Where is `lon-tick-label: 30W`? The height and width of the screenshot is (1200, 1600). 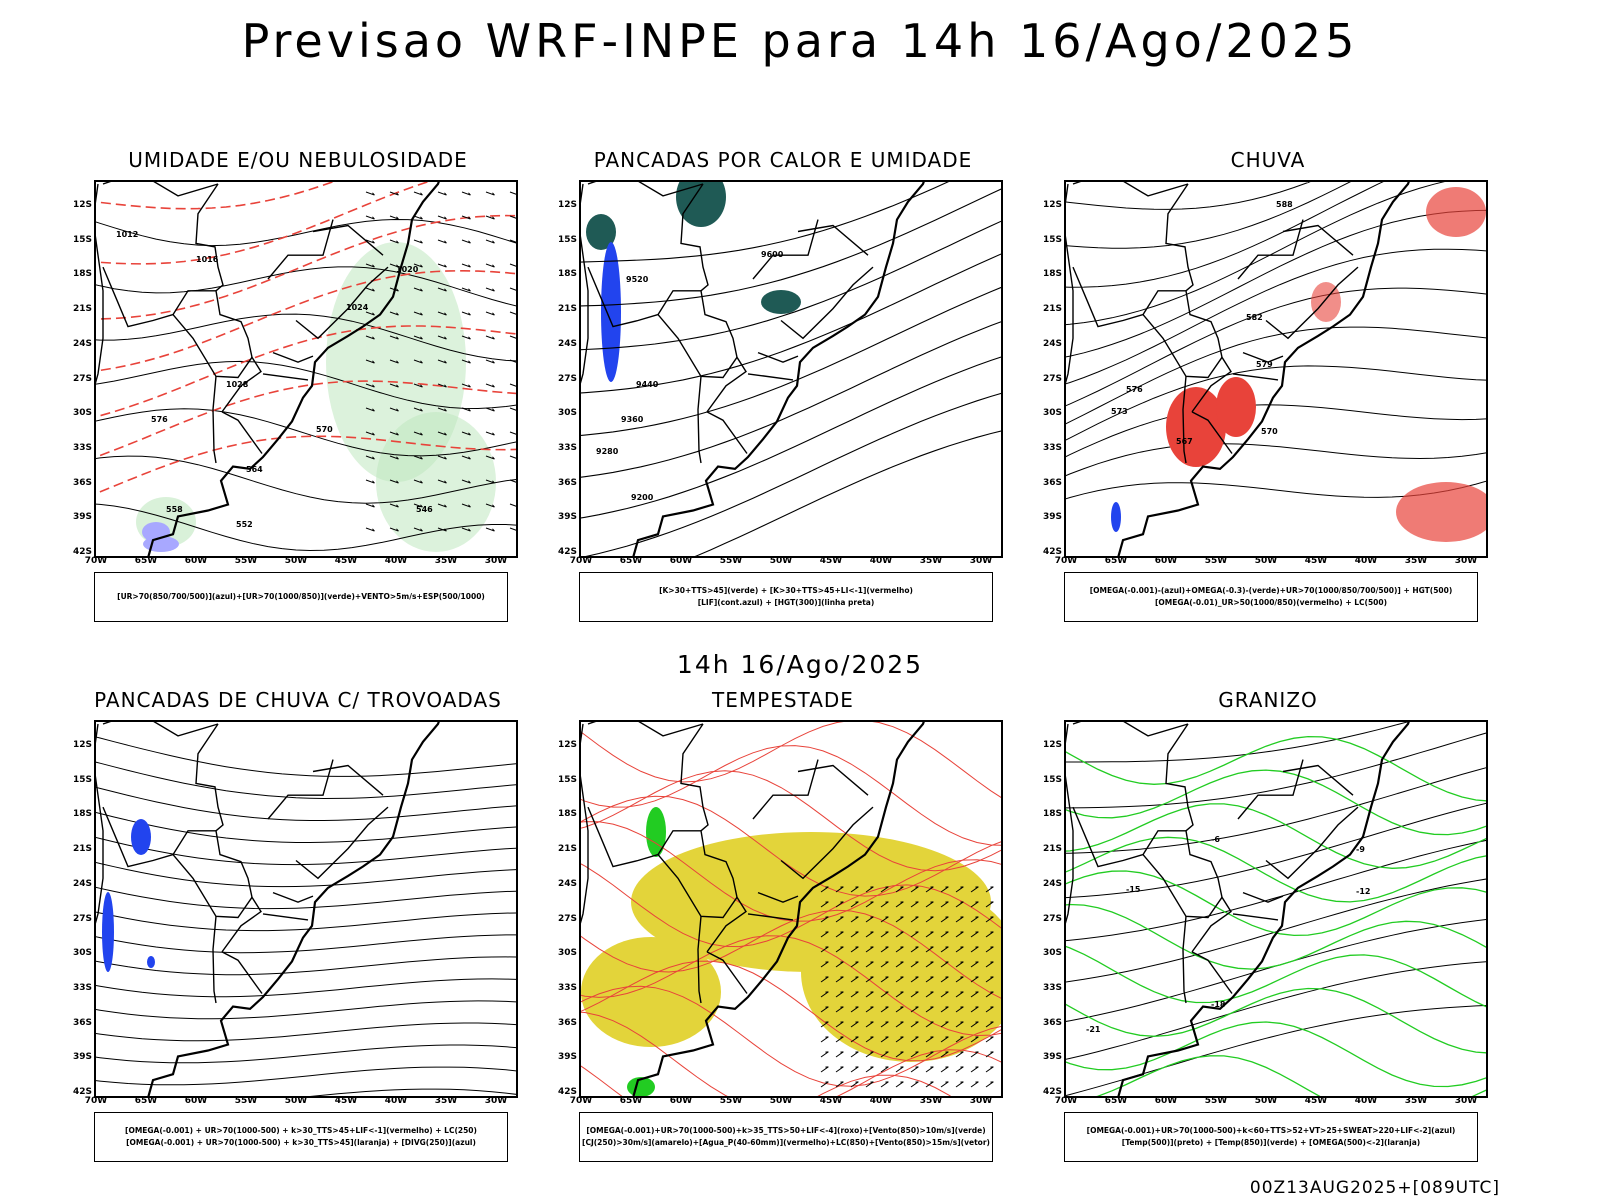 lon-tick-label: 30W is located at coordinates (496, 561).